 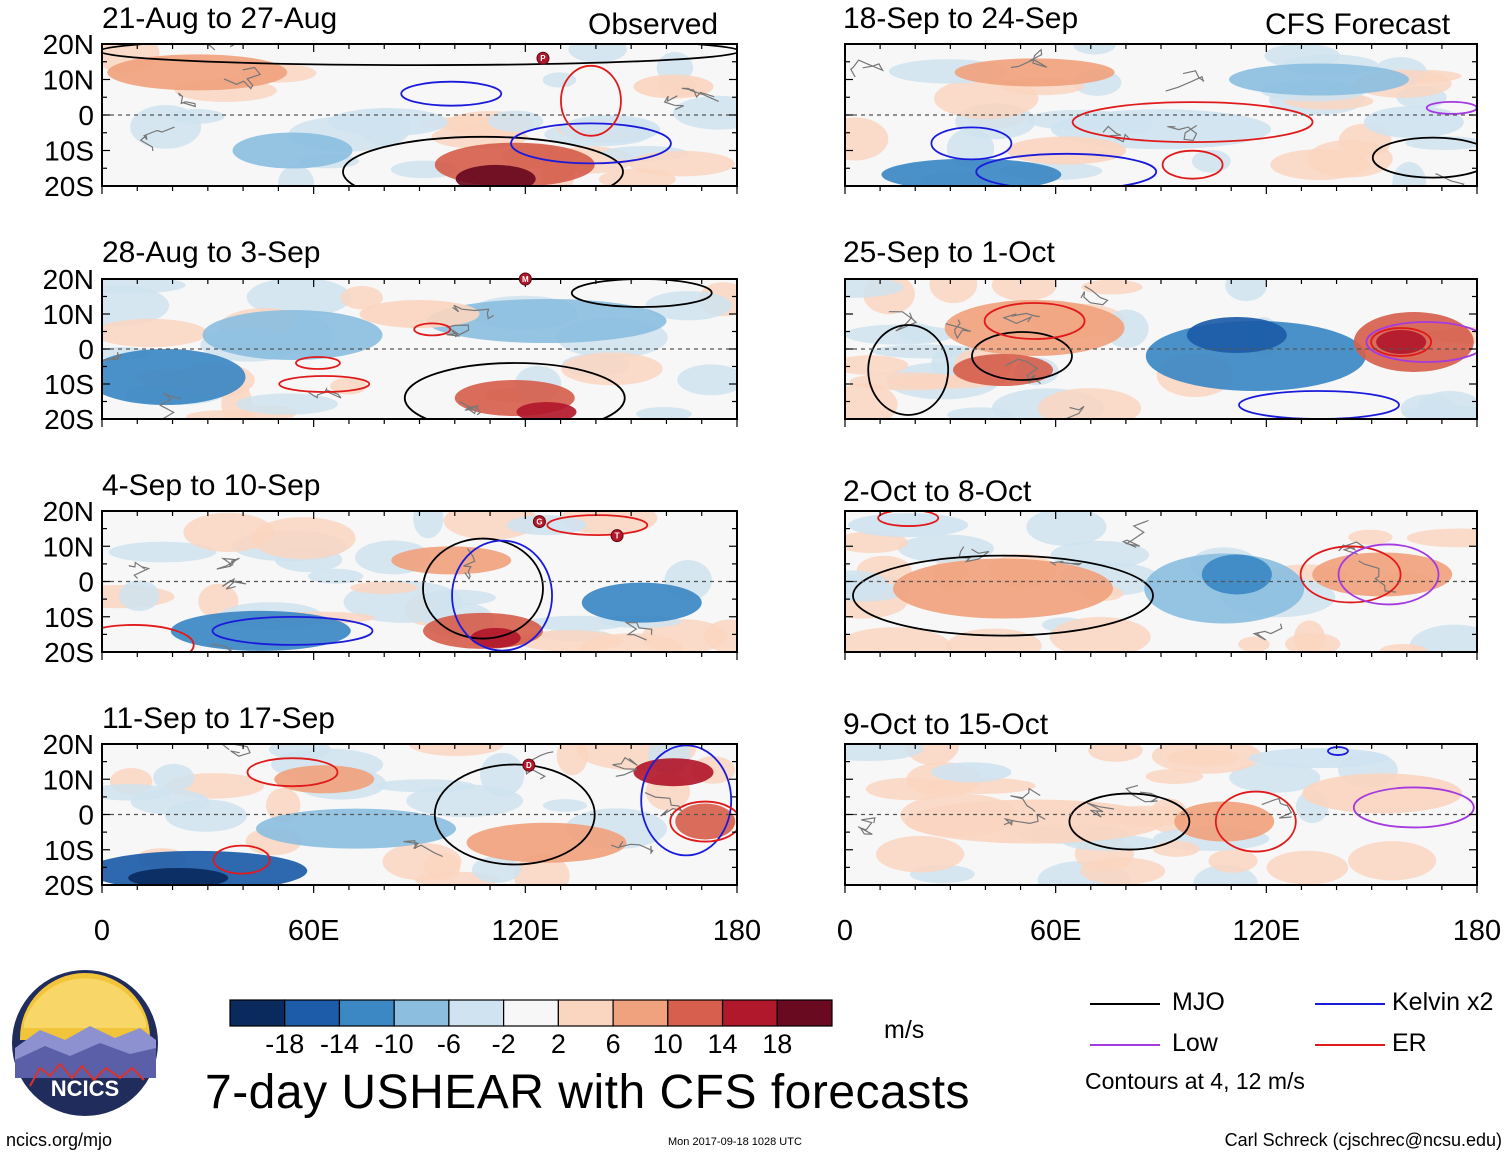 What do you see at coordinates (531, 1029) in the screenshot?
I see `colorbar: -18 -14 -10 -6 -2 2 6 10 14 18` at bounding box center [531, 1029].